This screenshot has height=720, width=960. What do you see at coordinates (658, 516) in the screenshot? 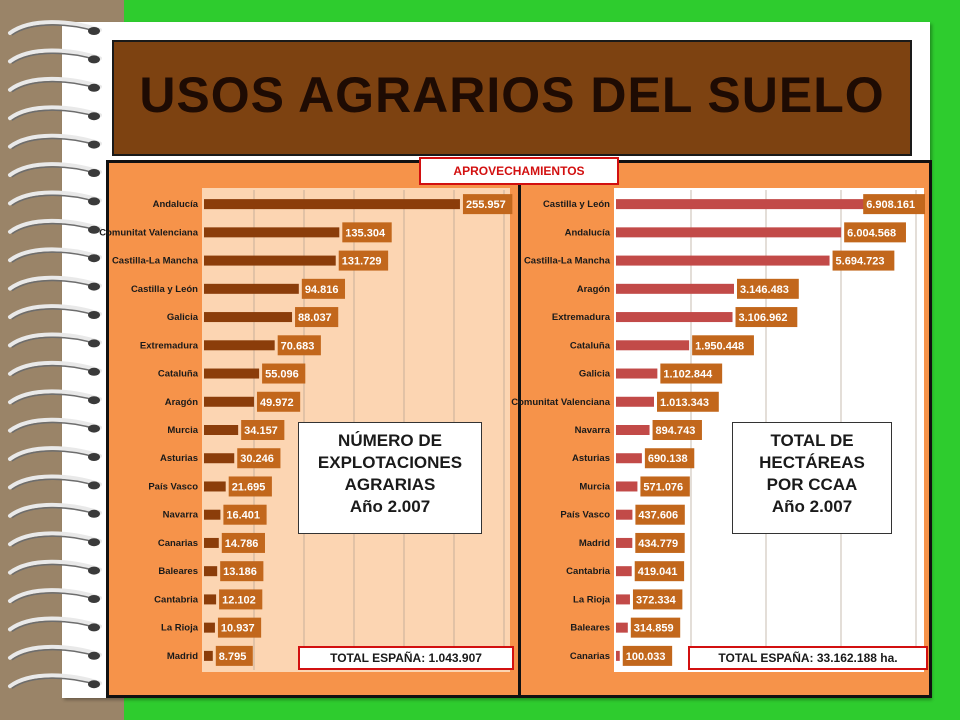
I see `value-label: 437.606` at bounding box center [658, 516].